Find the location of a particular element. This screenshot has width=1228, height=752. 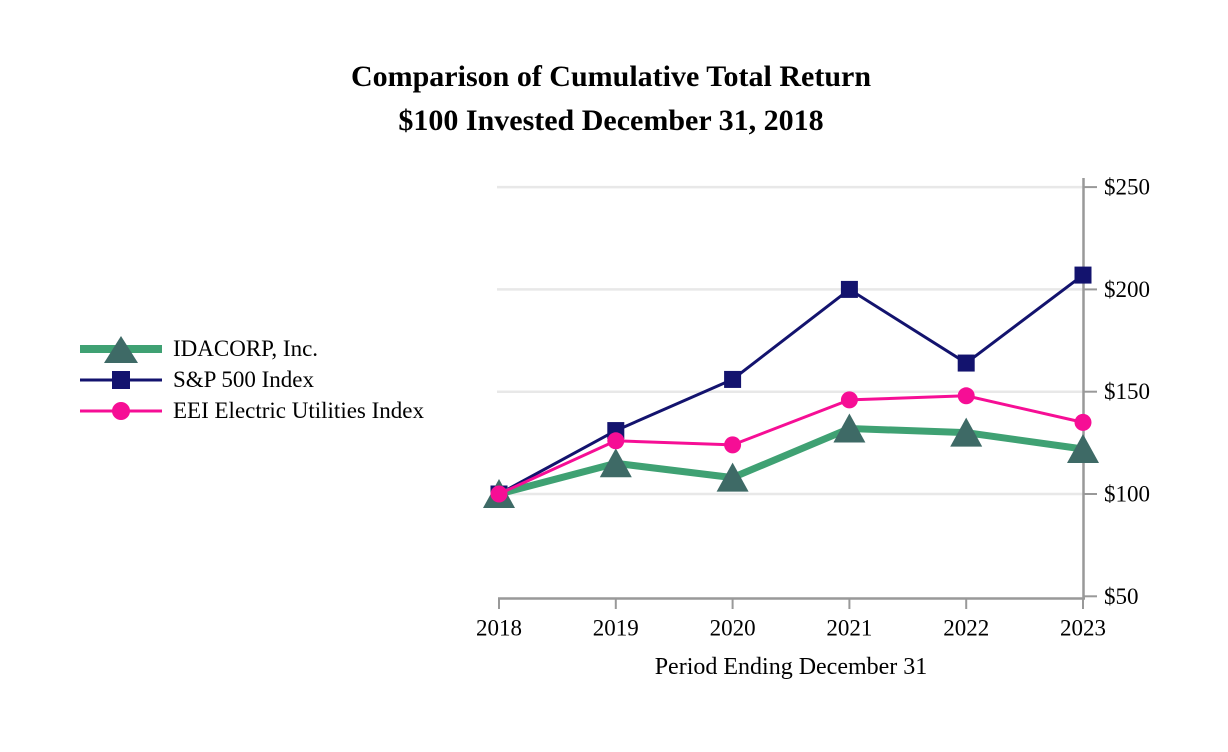

legend-item-idacorp: IDACORP, Inc. is located at coordinates (251, 348).